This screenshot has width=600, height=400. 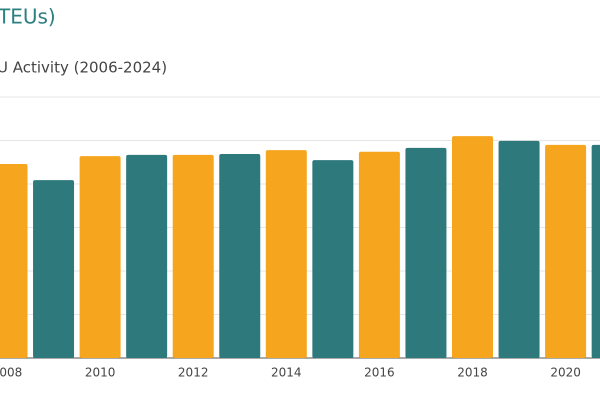 I want to click on chart-title: TEUs), so click(x=28, y=17).